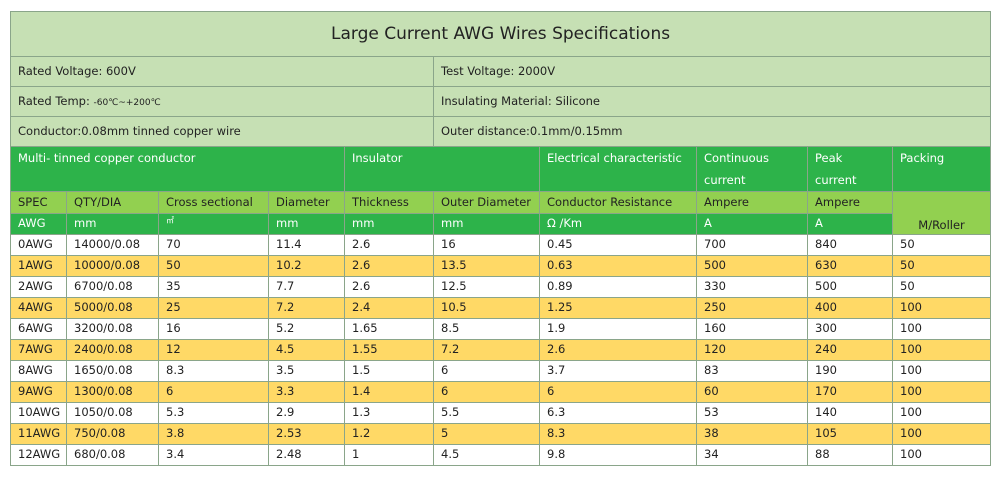 This screenshot has width=1000, height=477. Describe the element at coordinates (941, 213) in the screenshot. I see `packing-unit: M/Roller` at that location.